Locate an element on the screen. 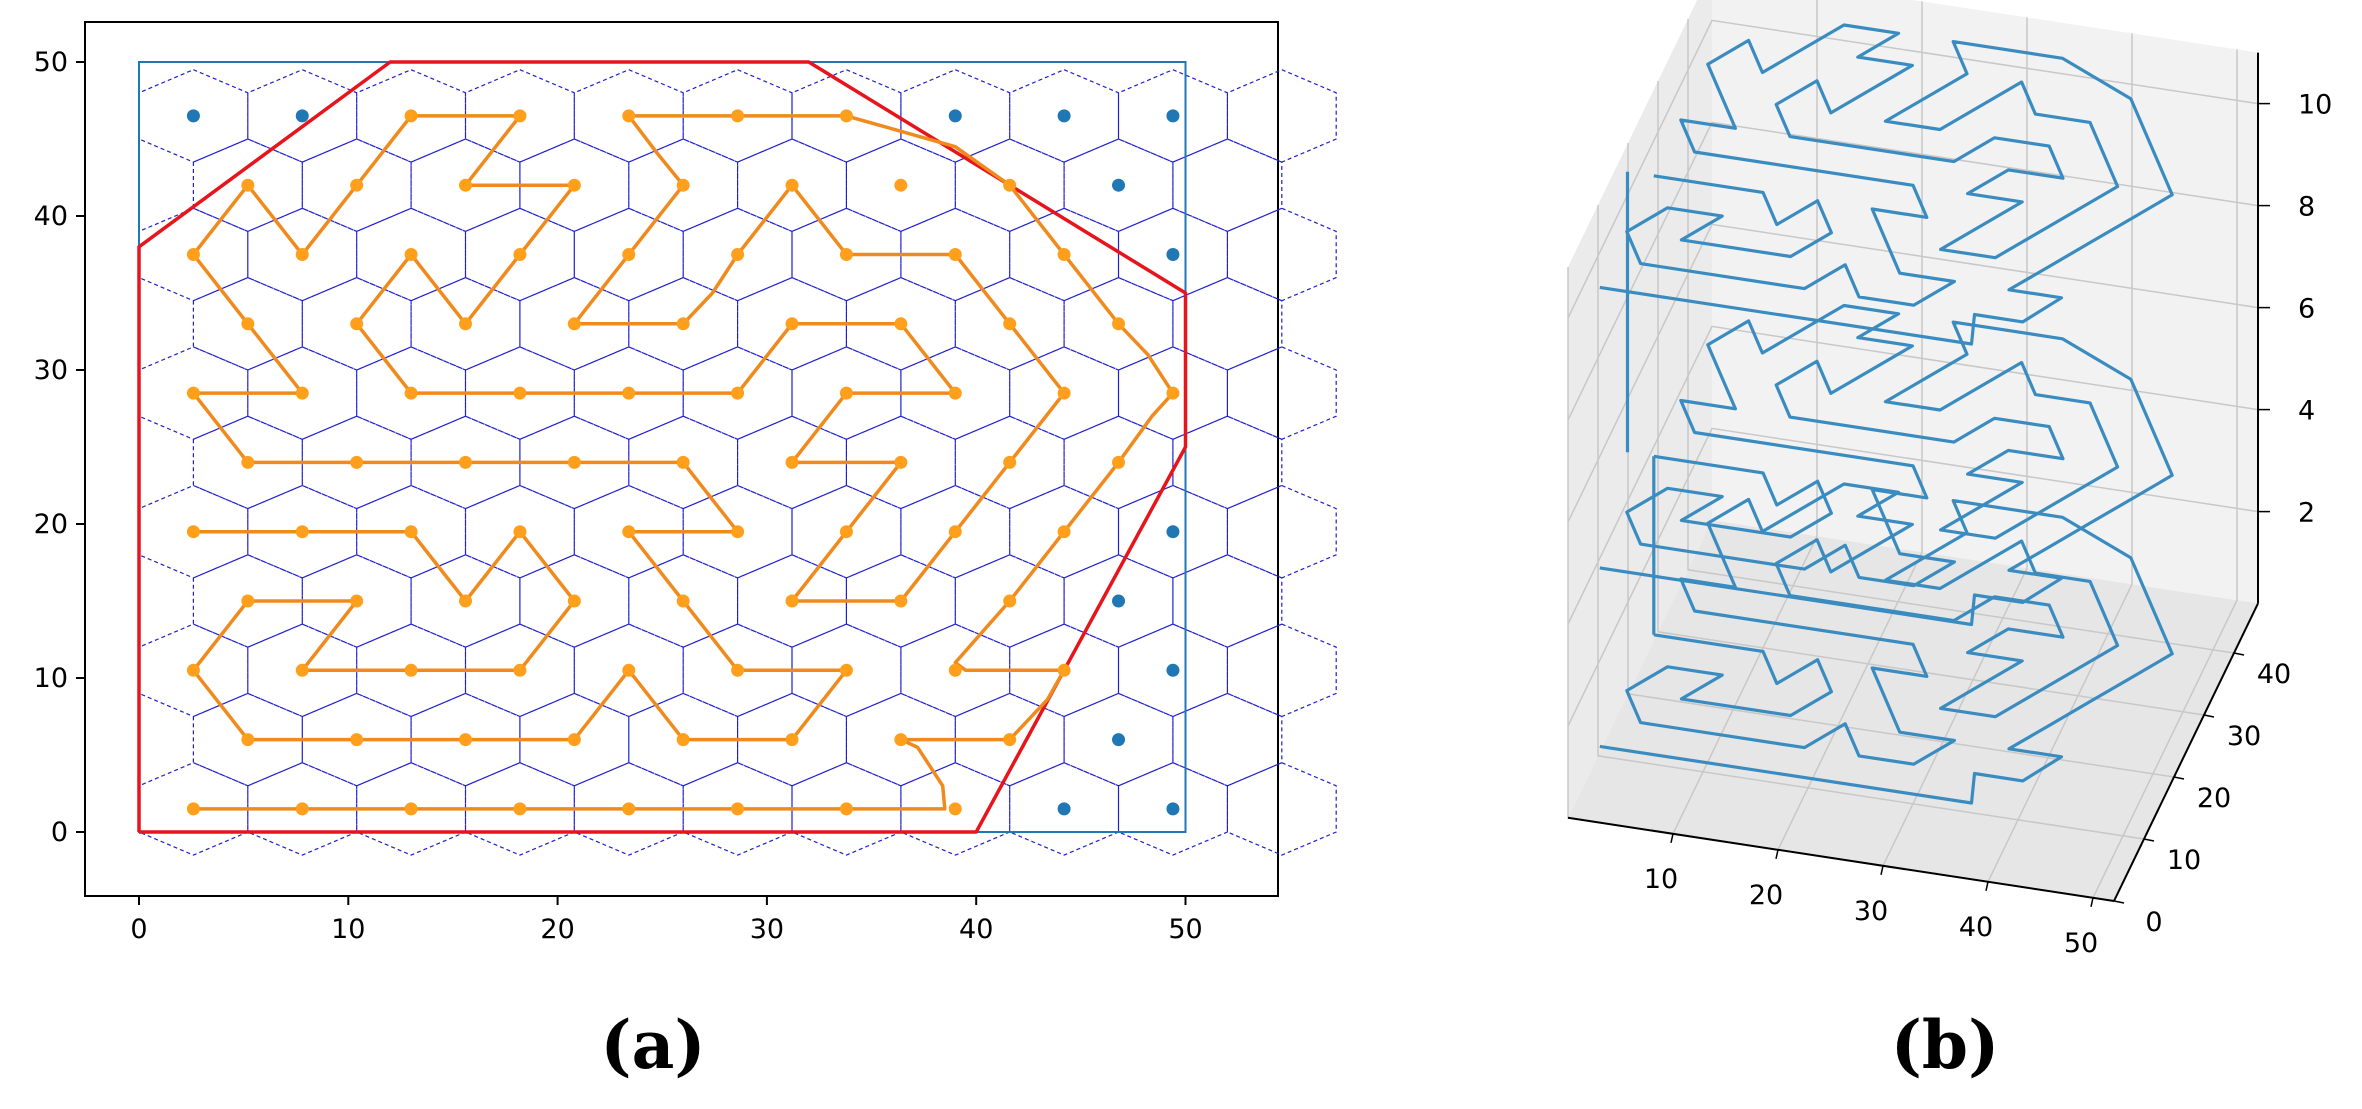 The image size is (2362, 1109). caption-a: (a) is located at coordinates (652, 1045).